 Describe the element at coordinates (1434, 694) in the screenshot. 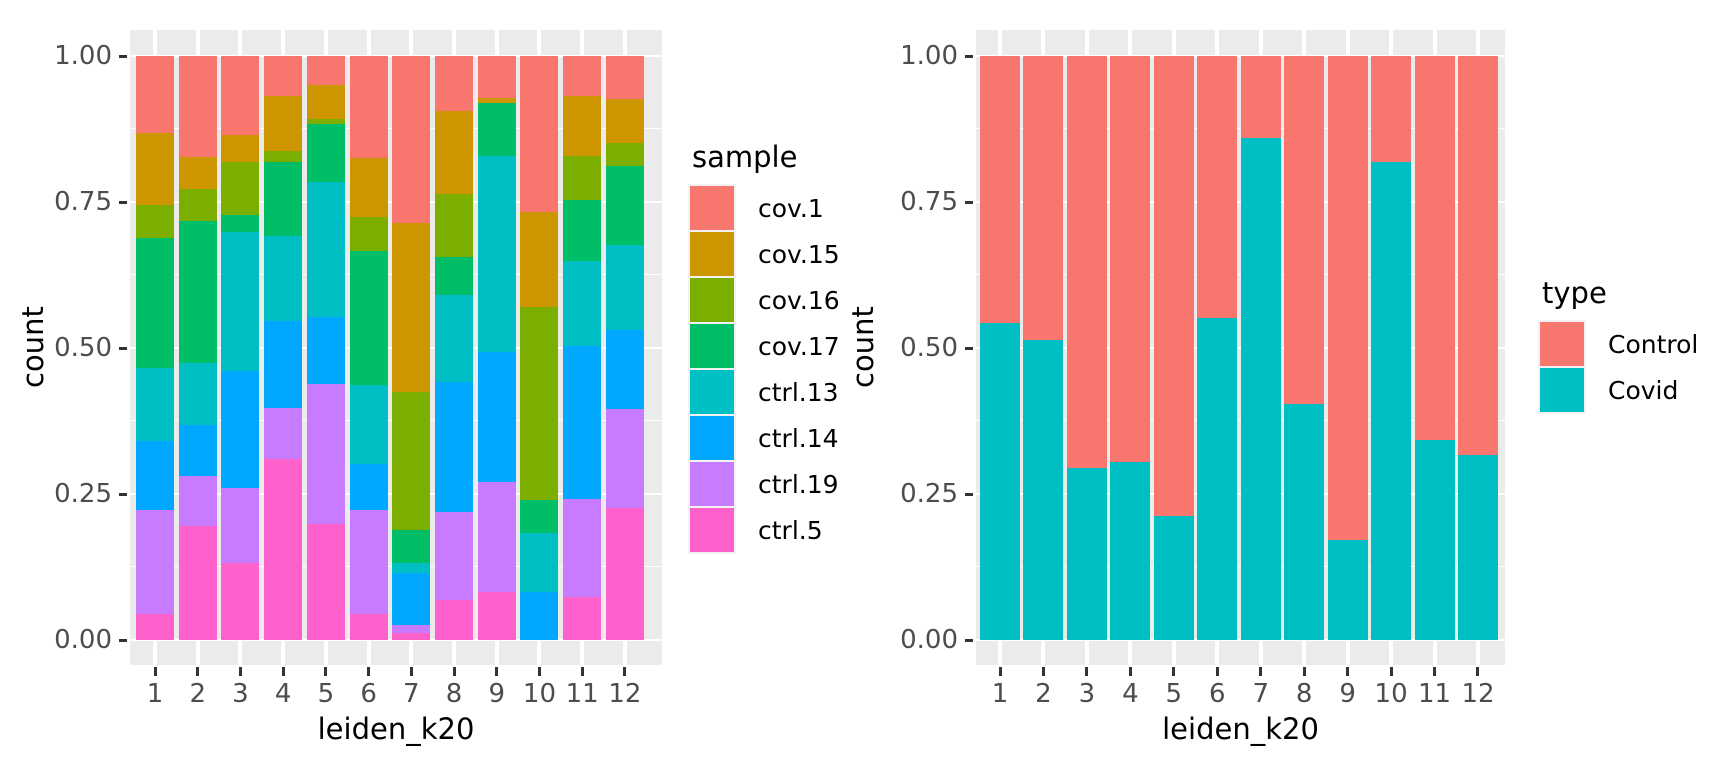

I see `x-tick-label: 11` at that location.